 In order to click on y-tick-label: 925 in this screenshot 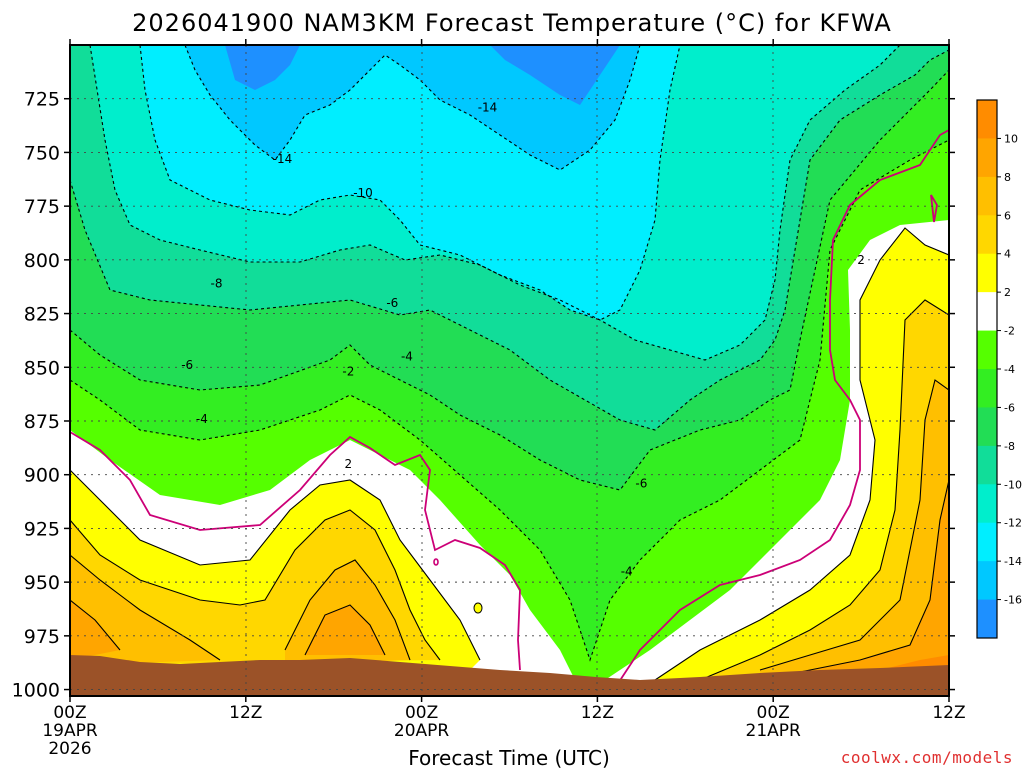, I will do `click(42, 529)`.